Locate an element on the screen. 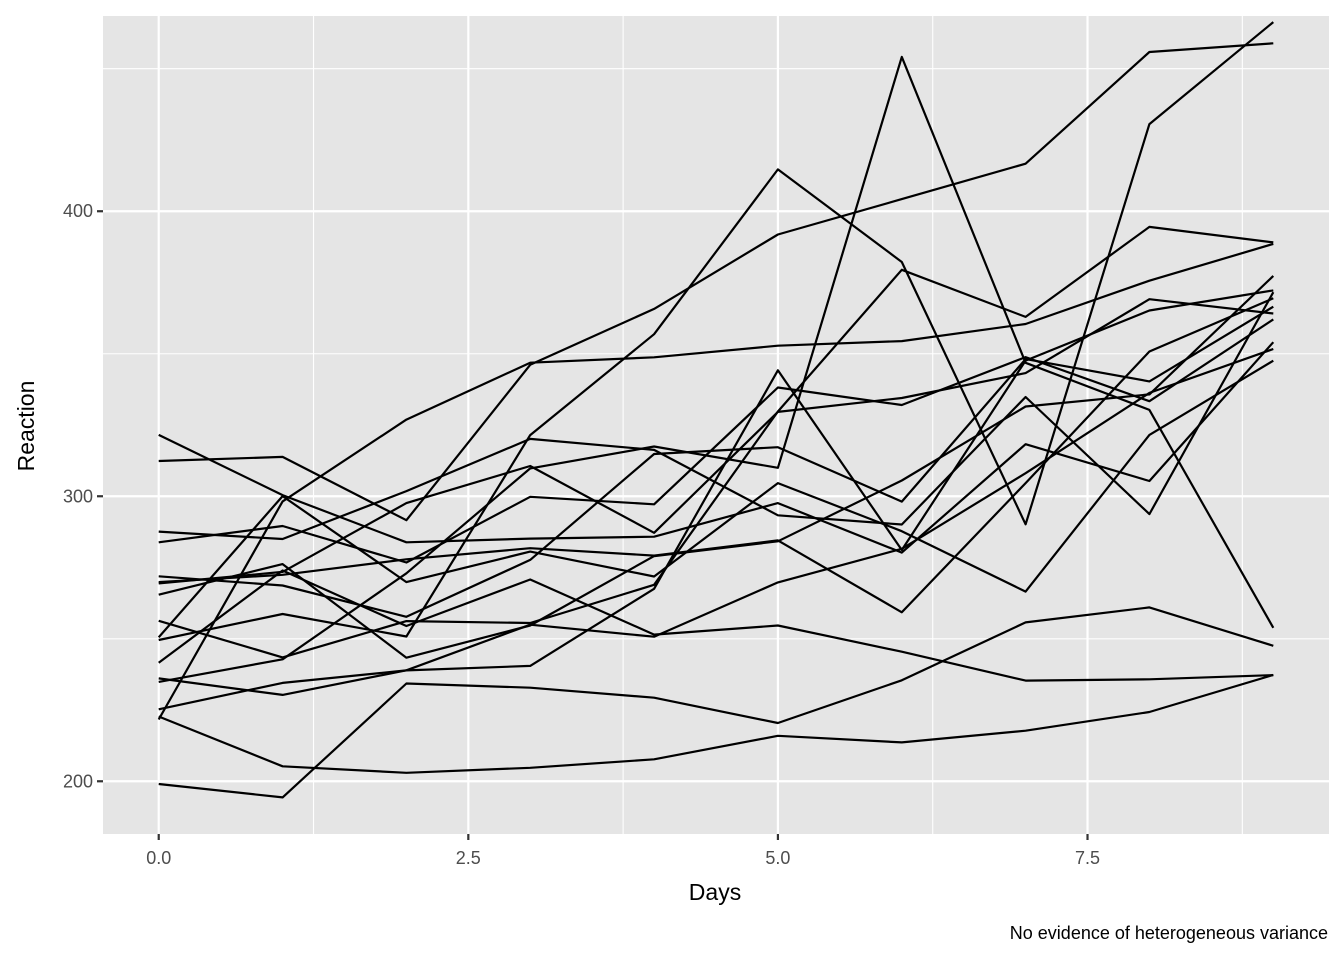  chart-caption: No evidence of heterogeneous variance is located at coordinates (1169, 933).